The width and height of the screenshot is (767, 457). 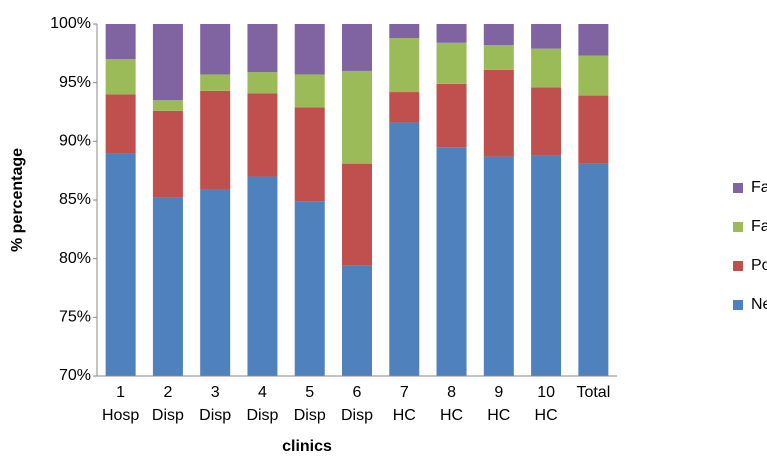 I want to click on x-tick-label: 5, so click(x=309, y=392).